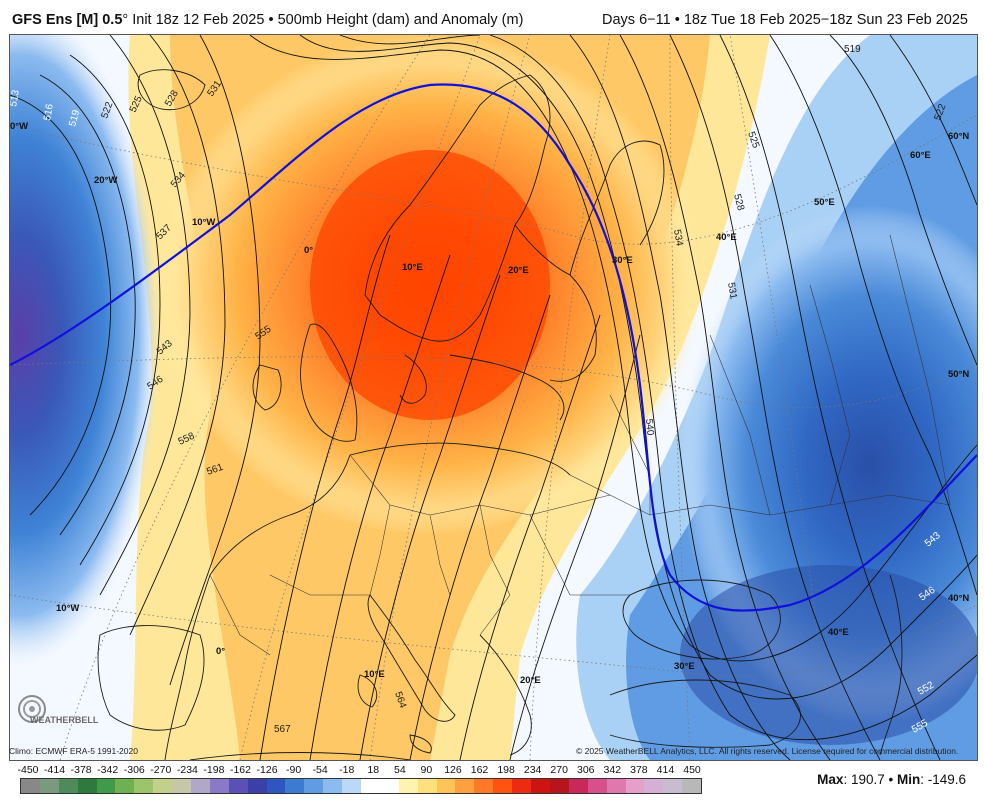 This screenshot has height=808, width=984. I want to click on weatherbell-logo: WEATHERBELL, so click(58, 710).